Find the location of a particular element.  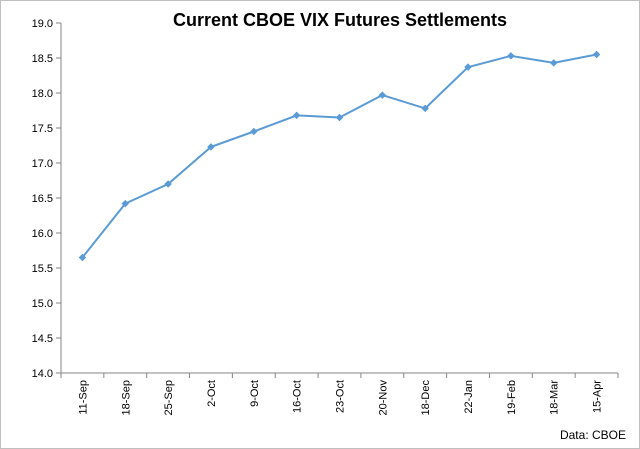

y-tick-label: 18.5 is located at coordinates (42, 59).